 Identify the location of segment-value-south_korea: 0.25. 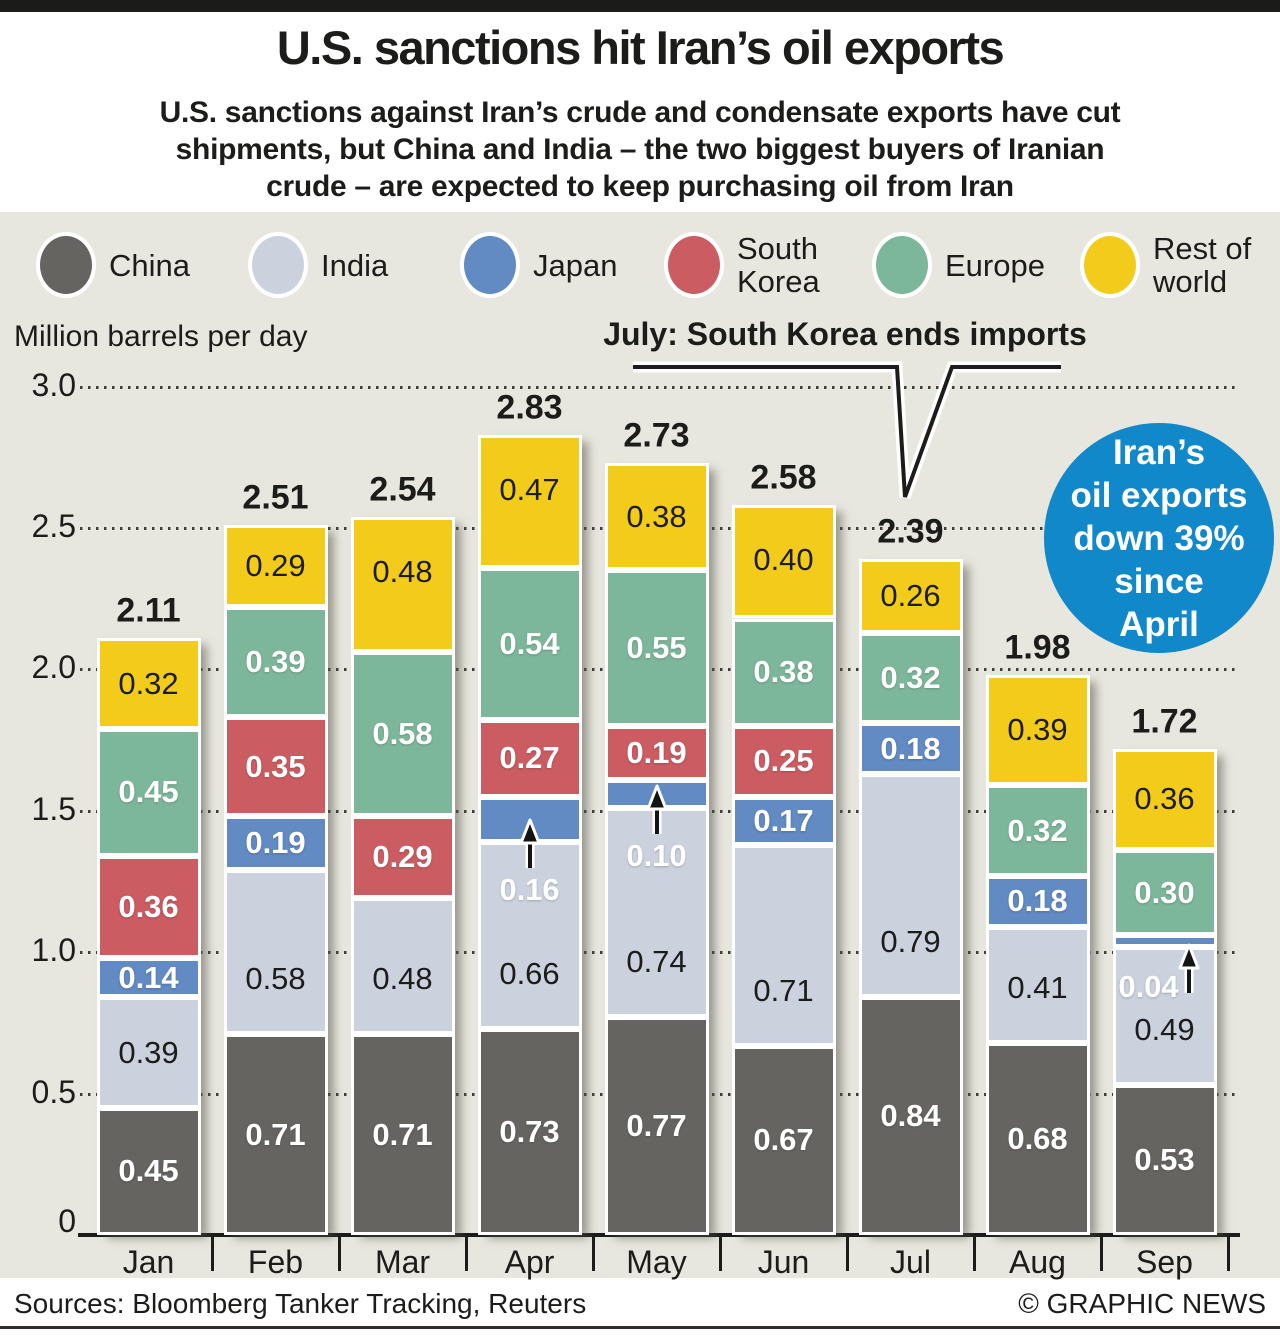
(783, 761).